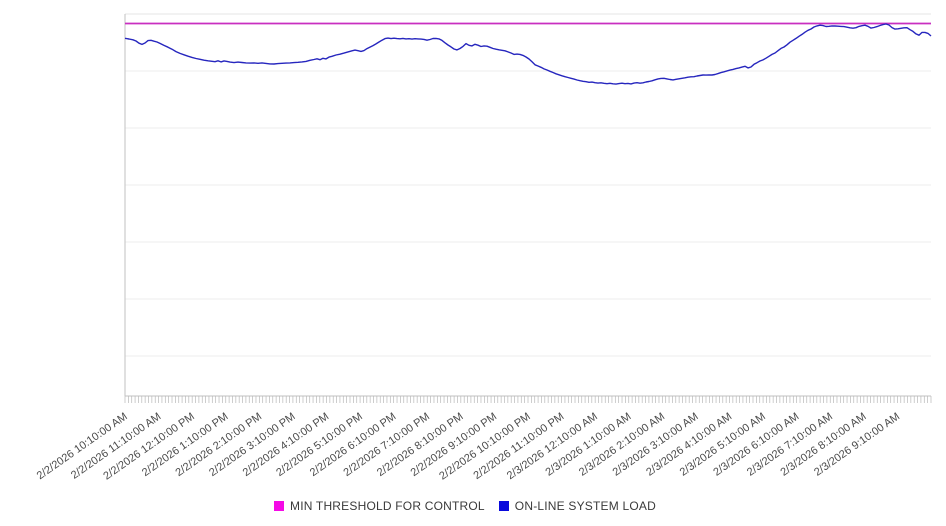 The width and height of the screenshot is (946, 526). What do you see at coordinates (503, 506) in the screenshot?
I see `online-system-load-swatch-icon` at bounding box center [503, 506].